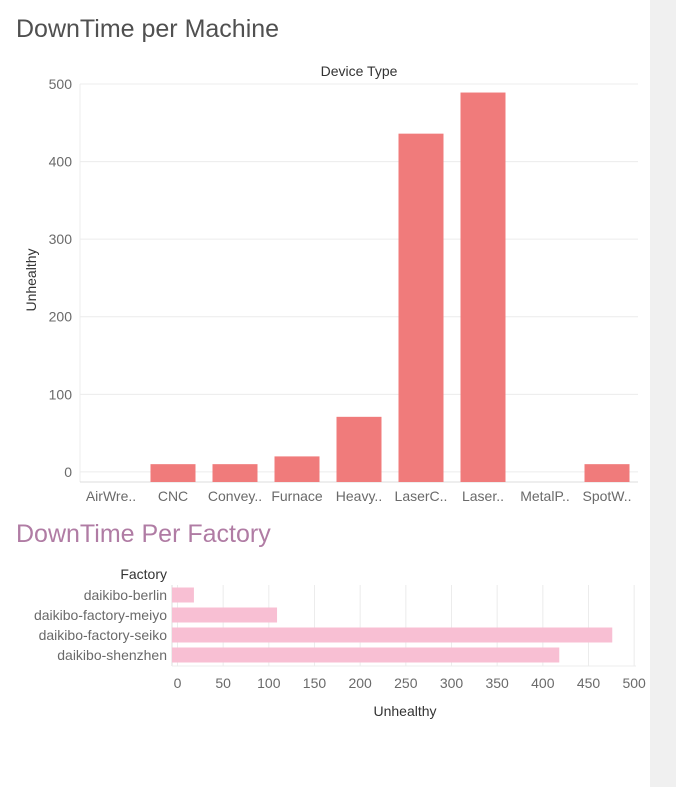 The width and height of the screenshot is (676, 787). What do you see at coordinates (359, 449) in the screenshot?
I see `bar-heavy` at bounding box center [359, 449].